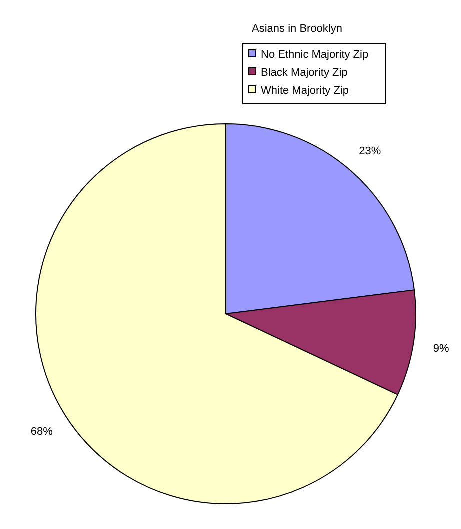  Describe the element at coordinates (370, 151) in the screenshot. I see `data-label: 23%` at that location.